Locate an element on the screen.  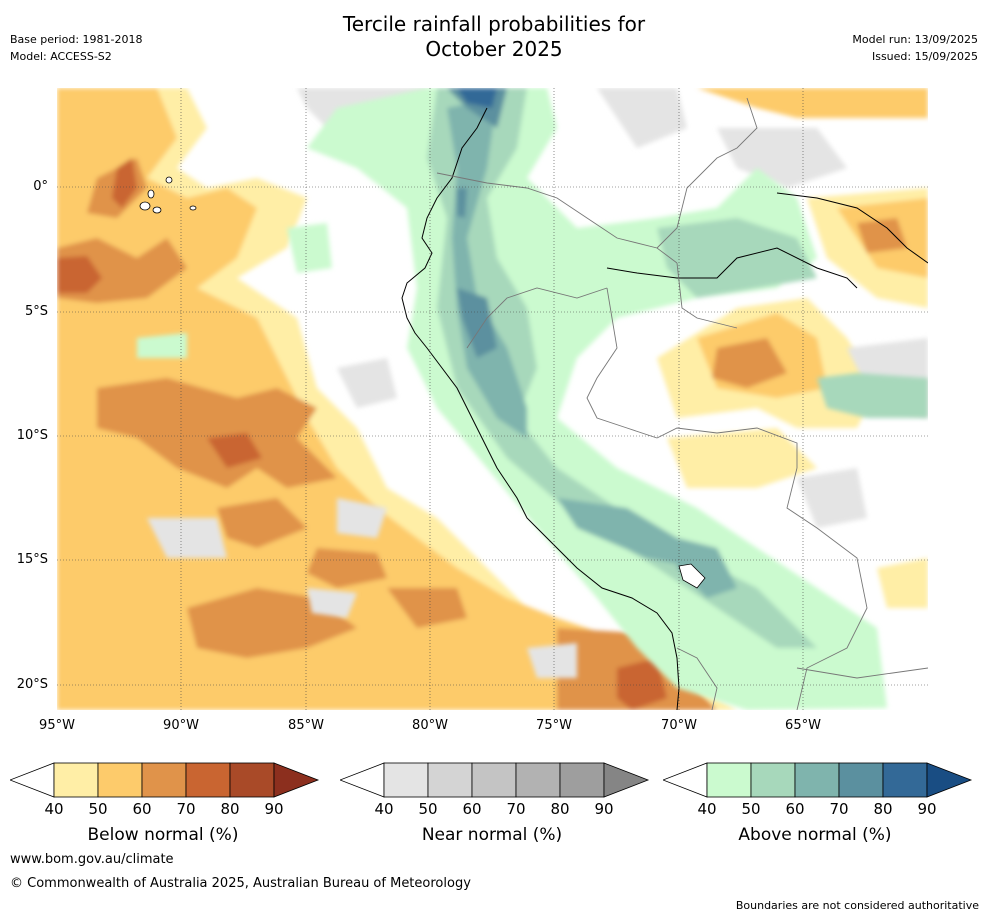
lon-label-65w: 65°W is located at coordinates (803, 725).